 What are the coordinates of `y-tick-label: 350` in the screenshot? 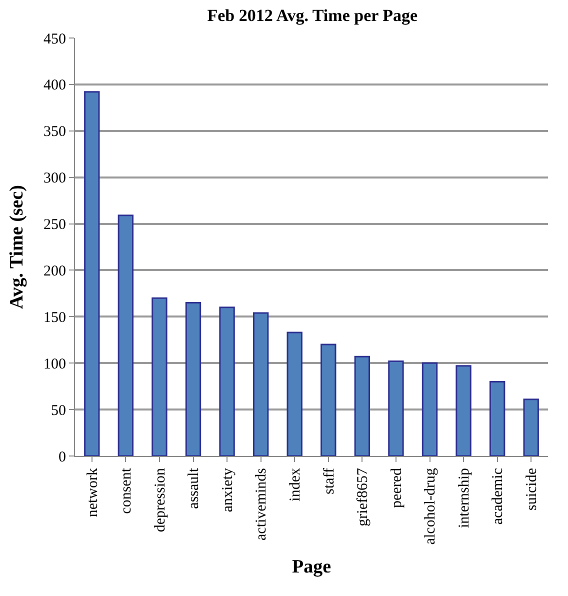 It's located at (55, 132).